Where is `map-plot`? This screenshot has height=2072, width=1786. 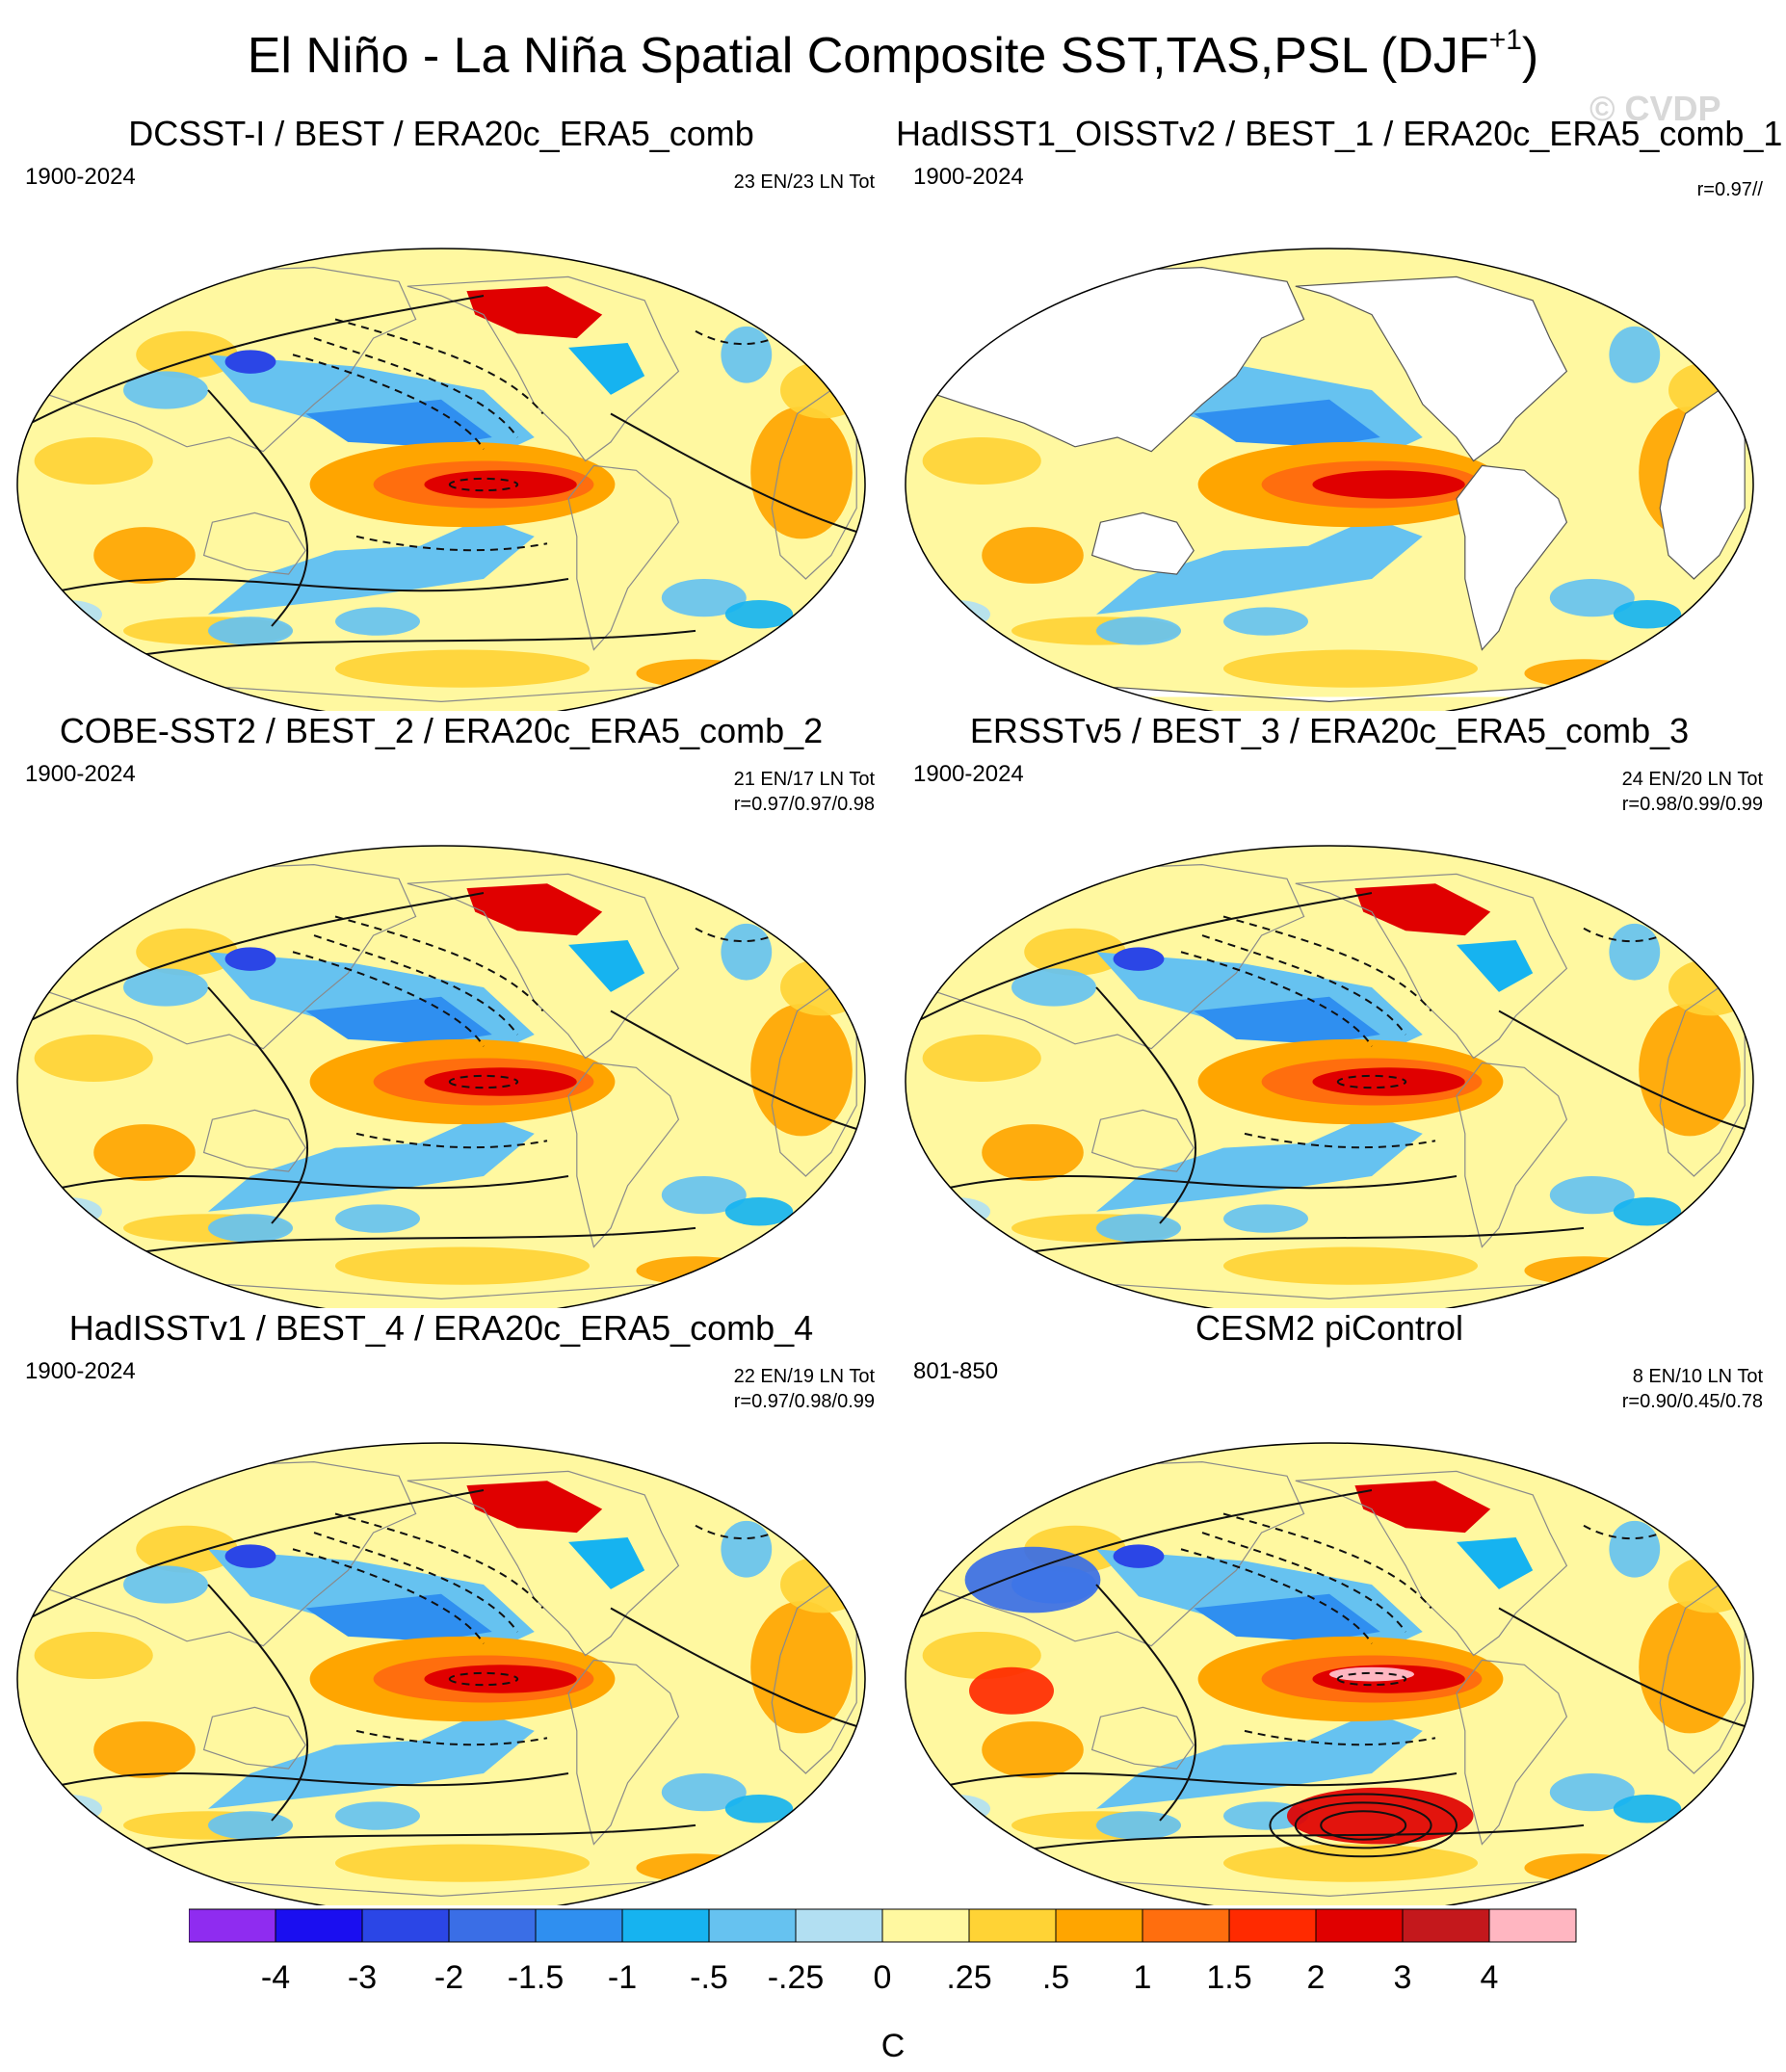 map-plot is located at coordinates (441, 1076).